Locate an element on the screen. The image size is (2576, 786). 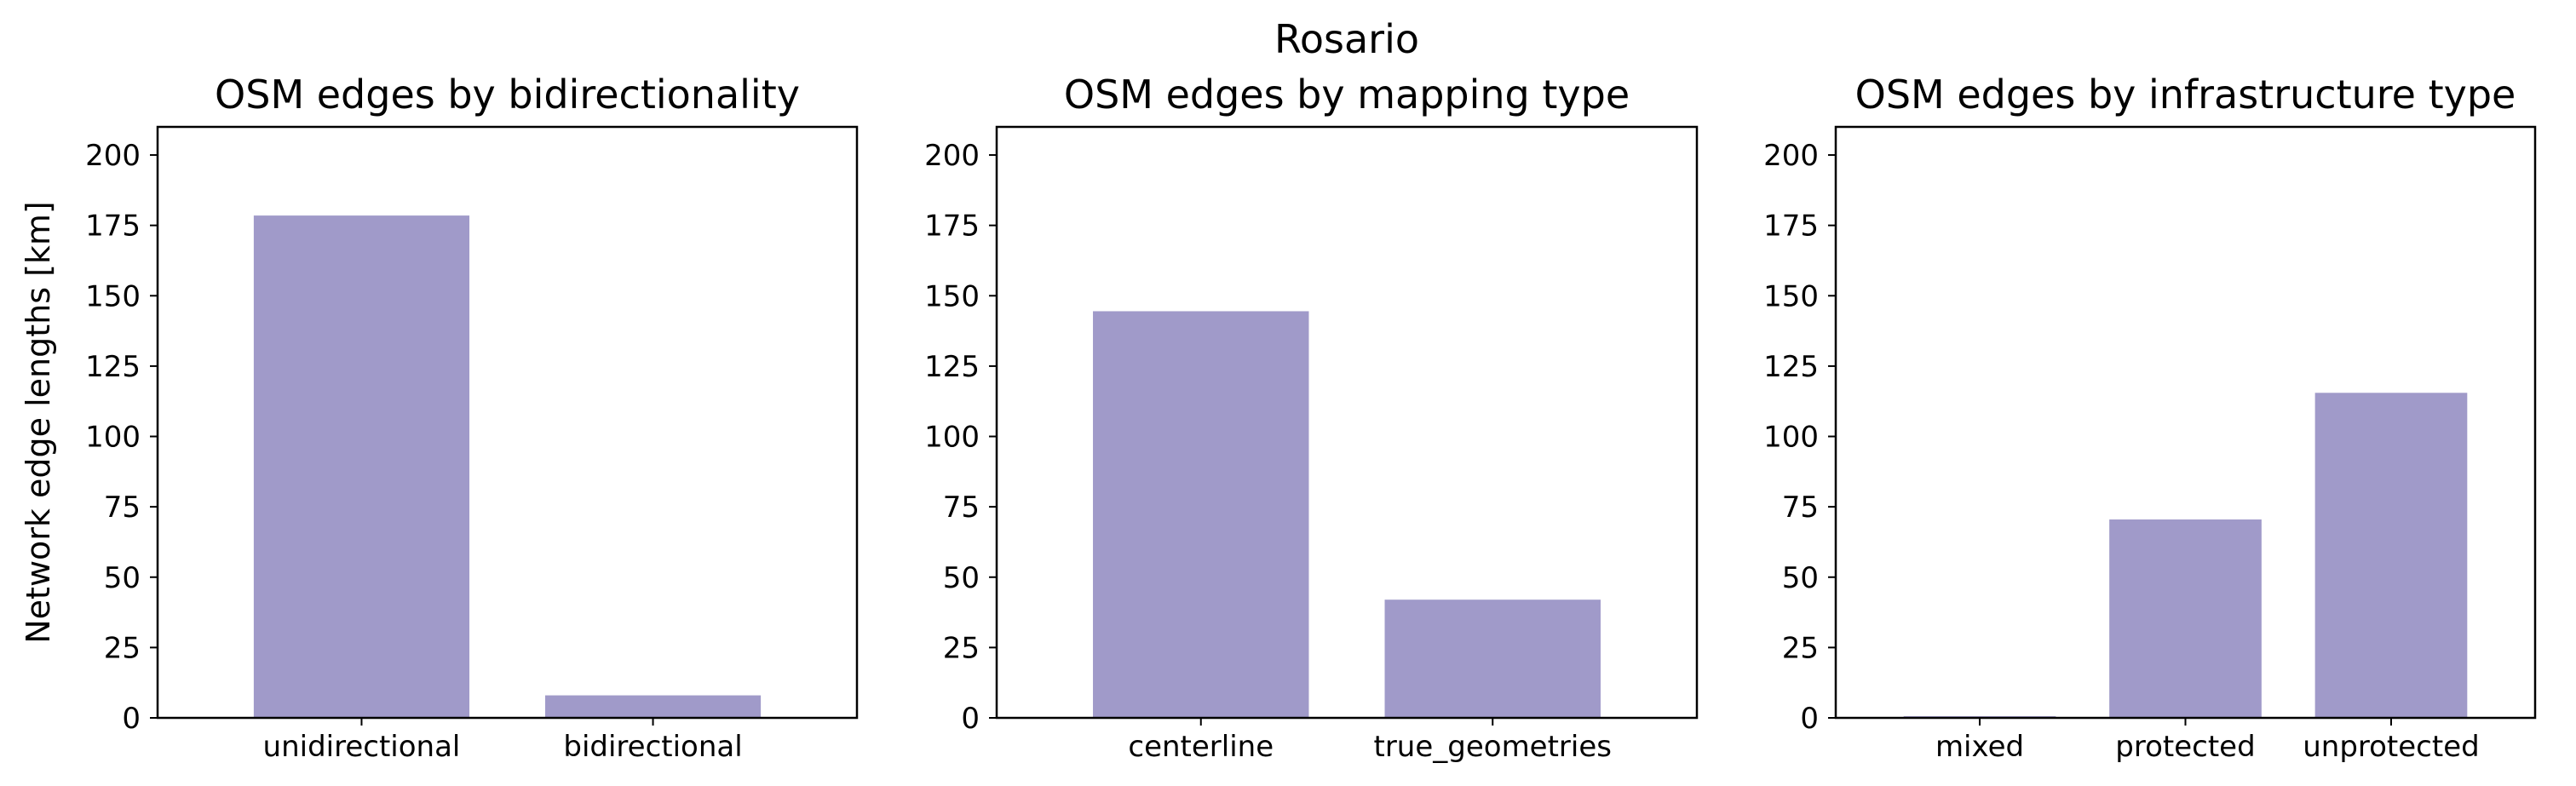
chart-title: OSM edges by infrastructure type is located at coordinates (2186, 95).